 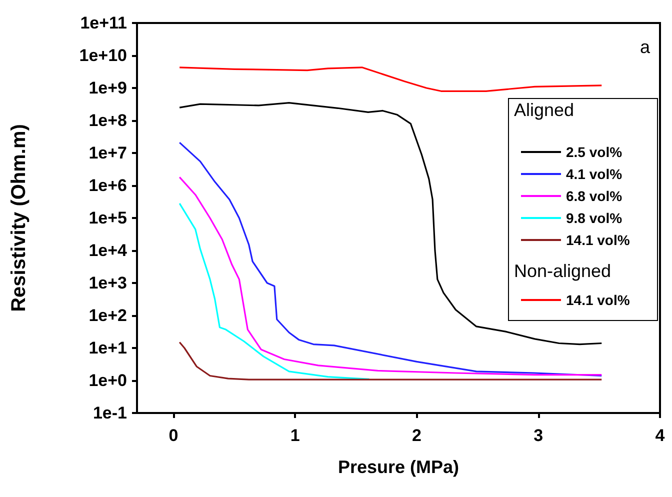 What do you see at coordinates (103, 23) in the screenshot?
I see `y-tick-label: 1e+11` at bounding box center [103, 23].